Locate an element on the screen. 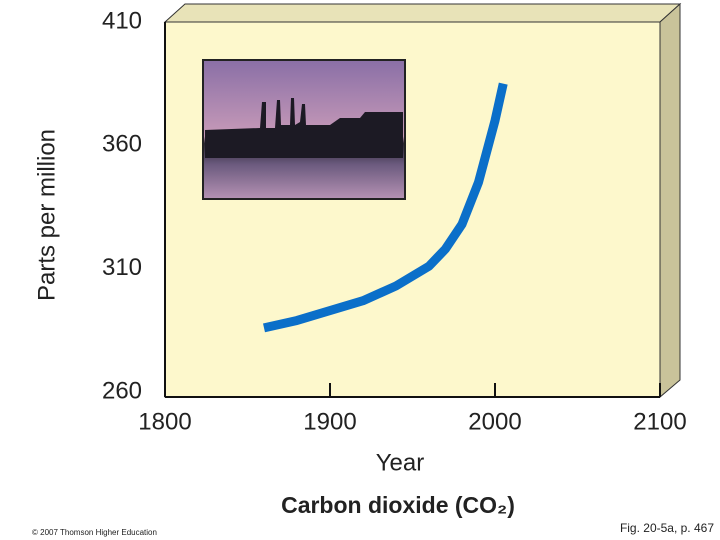 This screenshot has width=720, height=540. y-axis-label: Parts per million is located at coordinates (46, 215).